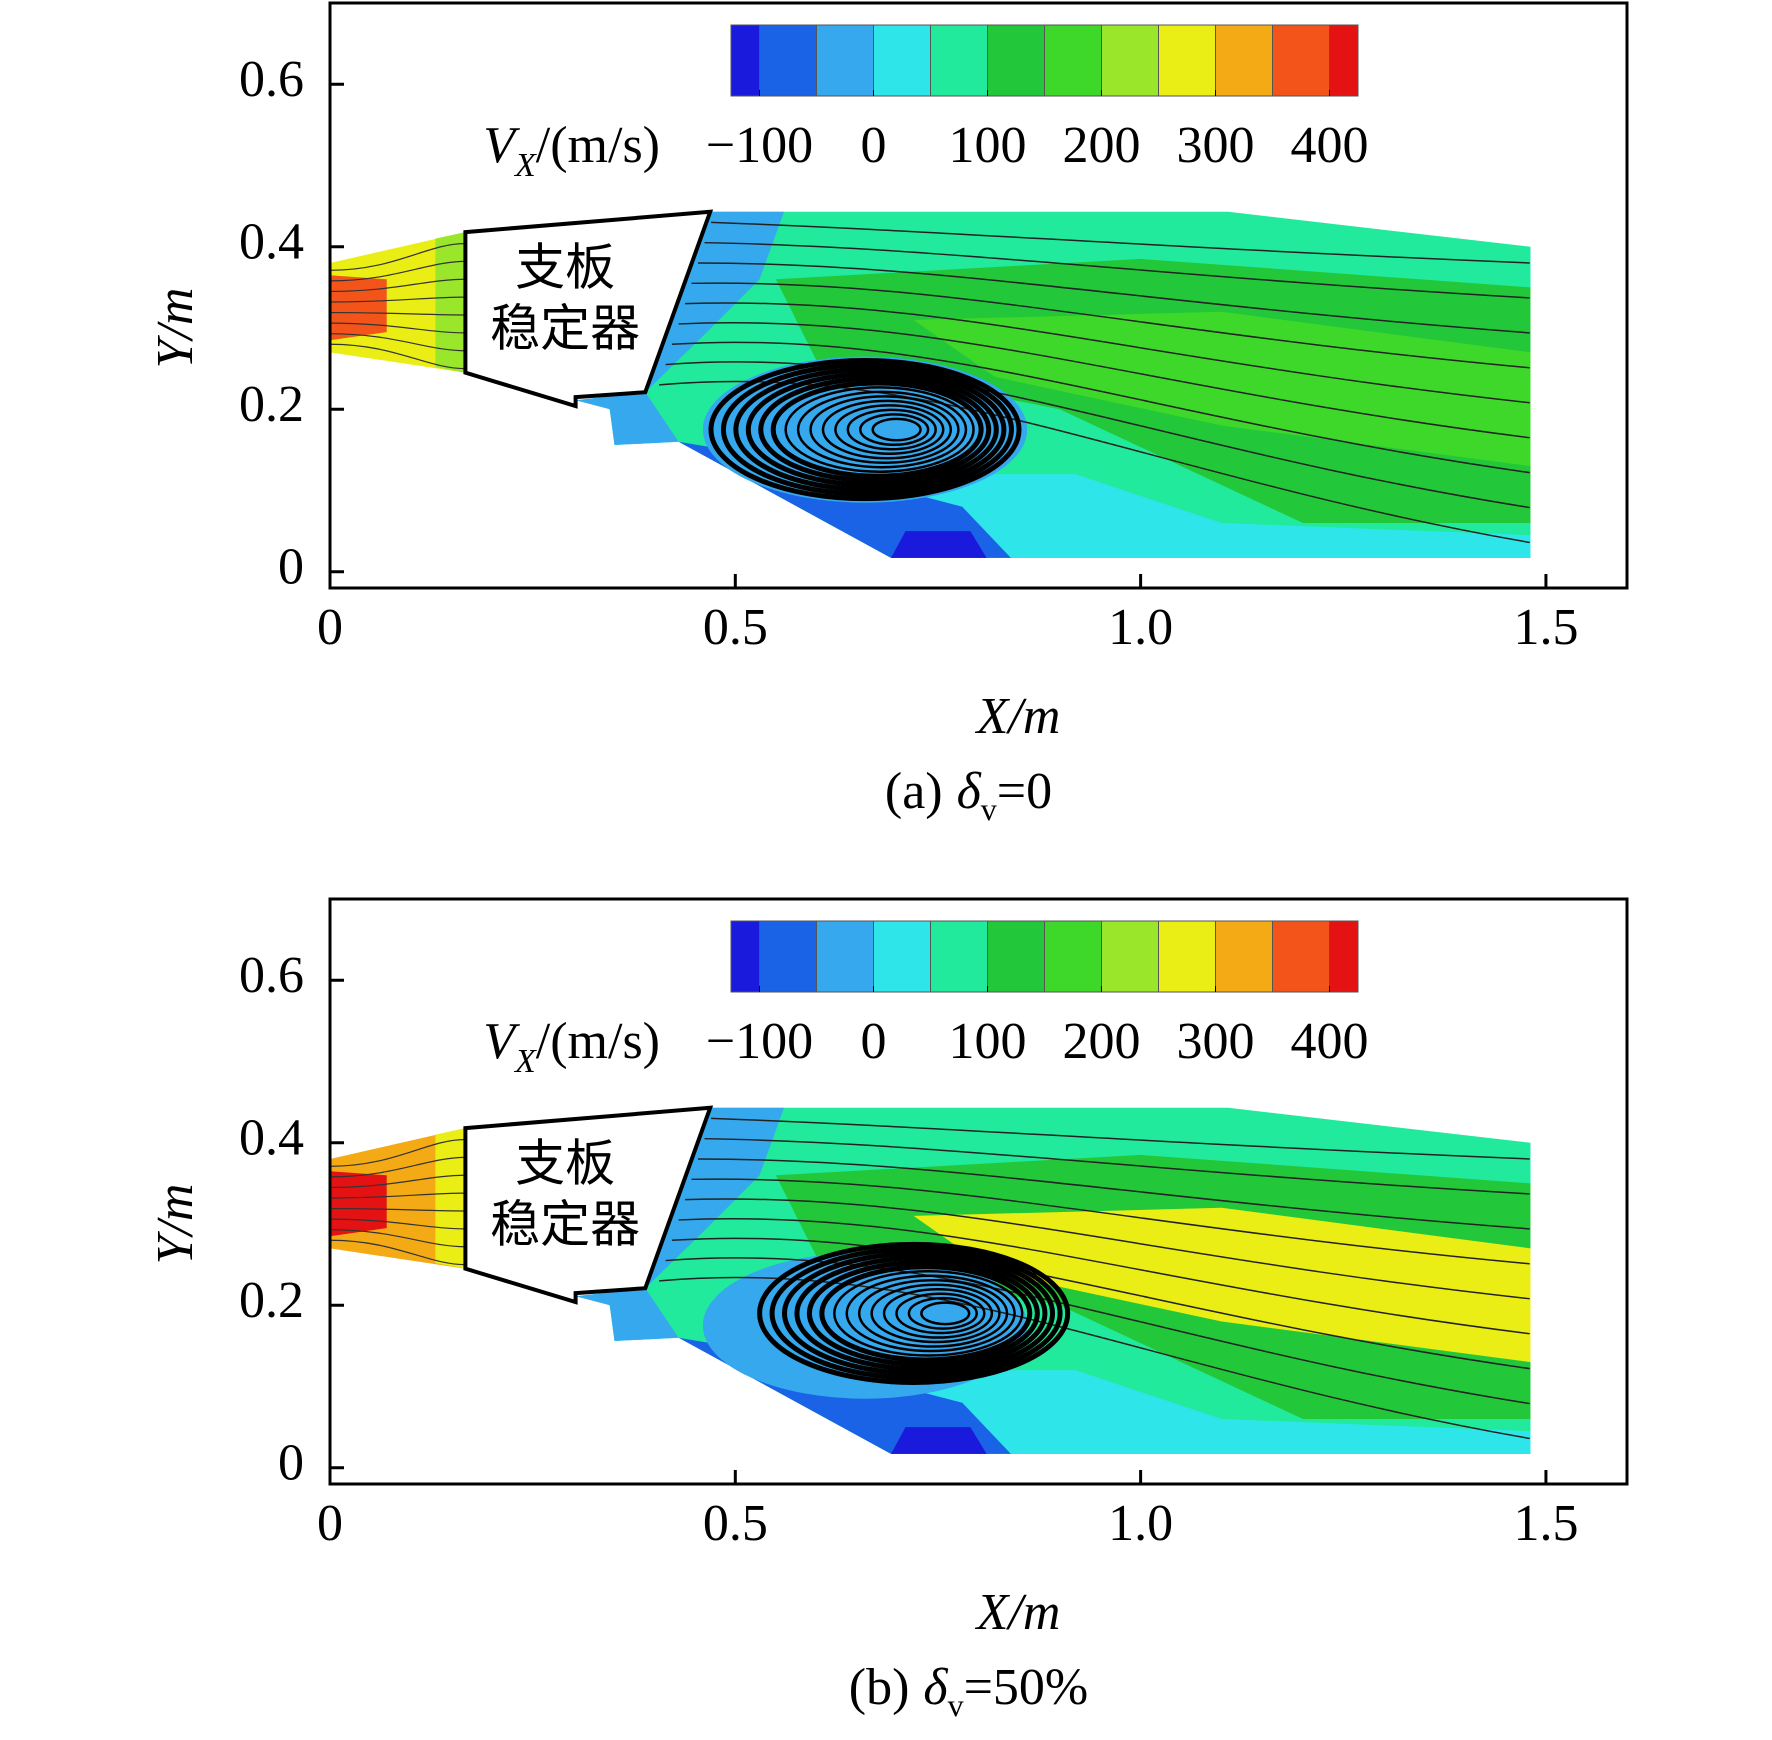 The height and width of the screenshot is (1740, 1772). I want to click on colorbar-unit: /(m/s), so click(598, 1041).